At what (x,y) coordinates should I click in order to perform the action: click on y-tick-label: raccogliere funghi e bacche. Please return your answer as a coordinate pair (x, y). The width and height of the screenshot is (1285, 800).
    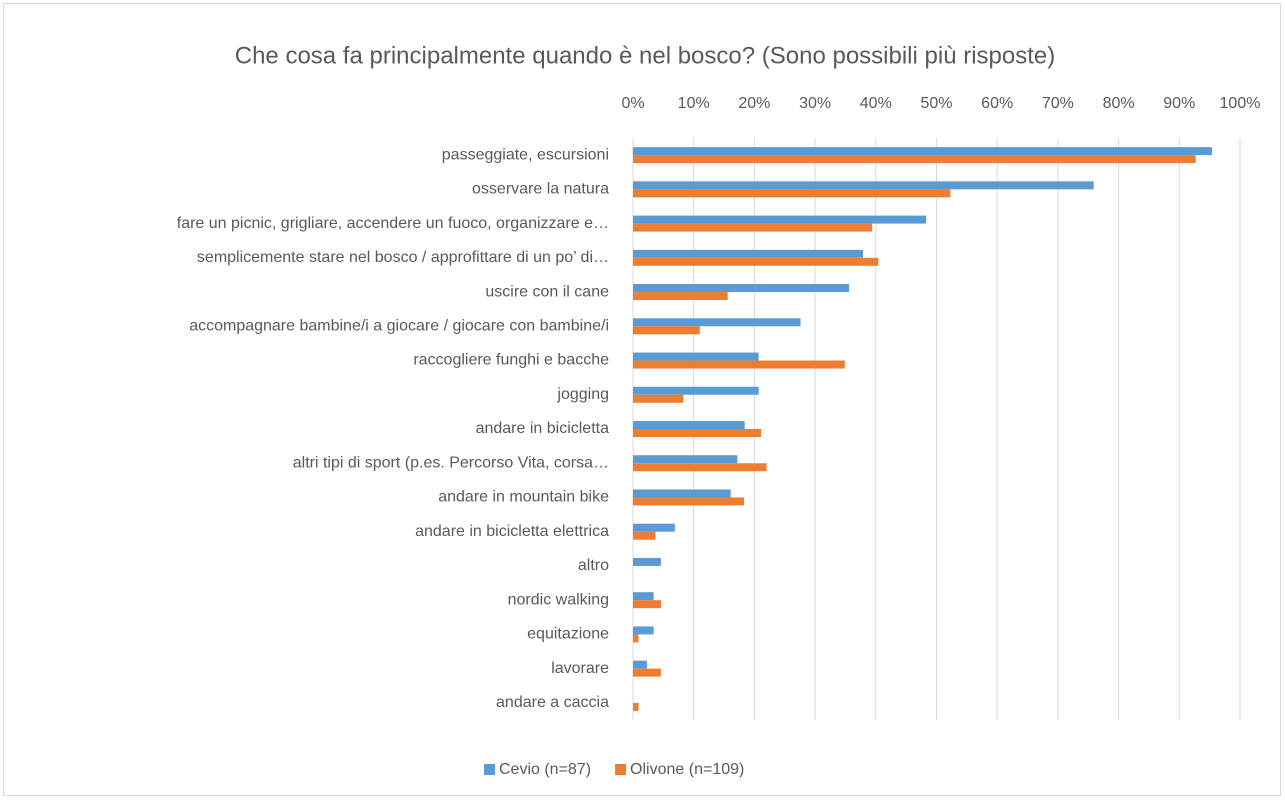
    Looking at the image, I should click on (511, 360).